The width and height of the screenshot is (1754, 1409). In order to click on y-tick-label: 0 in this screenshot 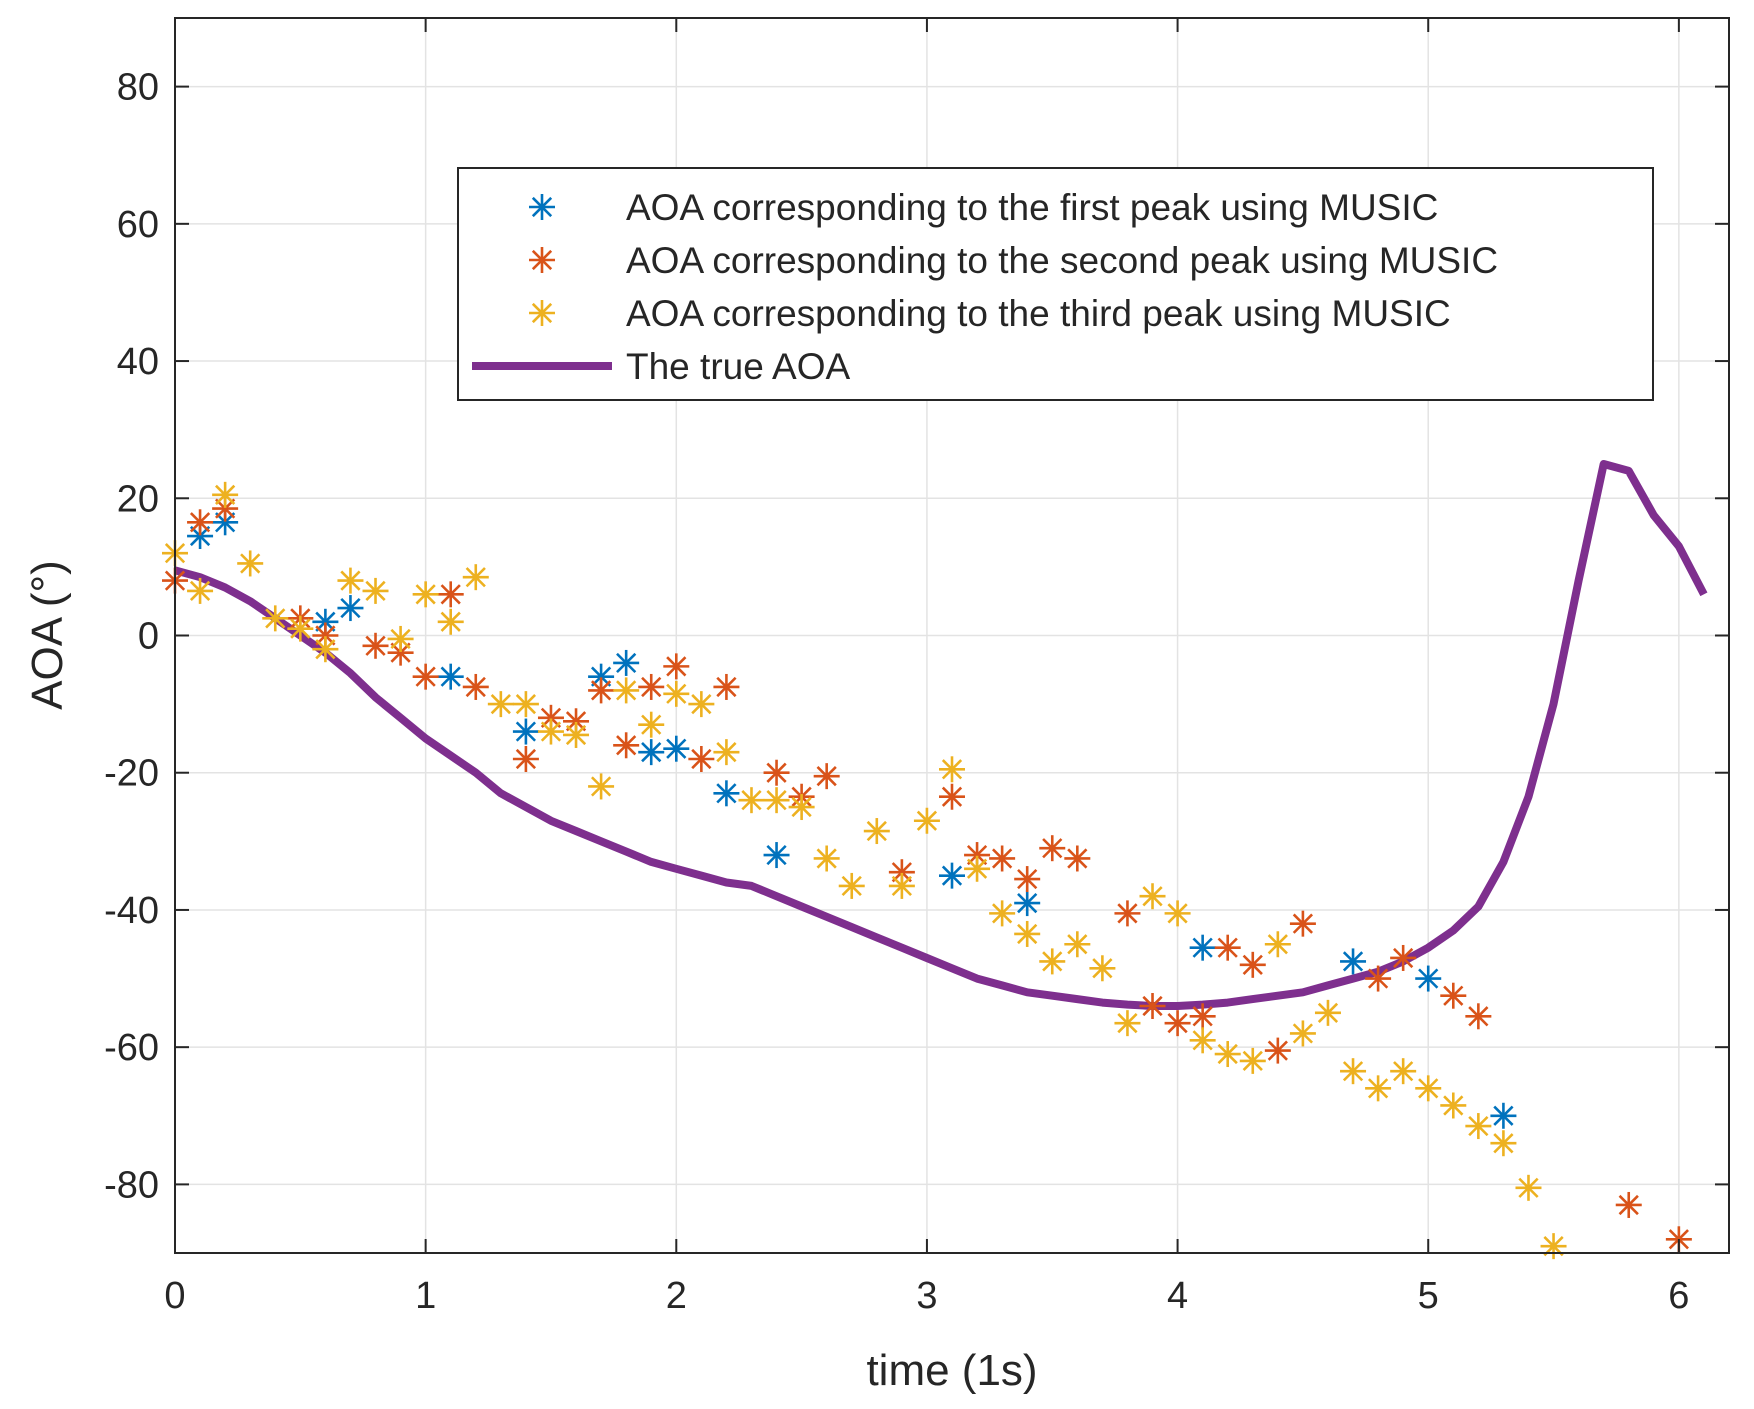, I will do `click(148, 637)`.